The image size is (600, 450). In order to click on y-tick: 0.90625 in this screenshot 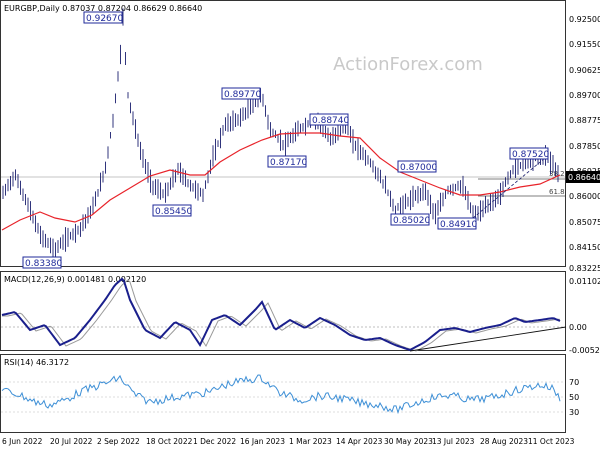, I will do `click(584, 70)`.